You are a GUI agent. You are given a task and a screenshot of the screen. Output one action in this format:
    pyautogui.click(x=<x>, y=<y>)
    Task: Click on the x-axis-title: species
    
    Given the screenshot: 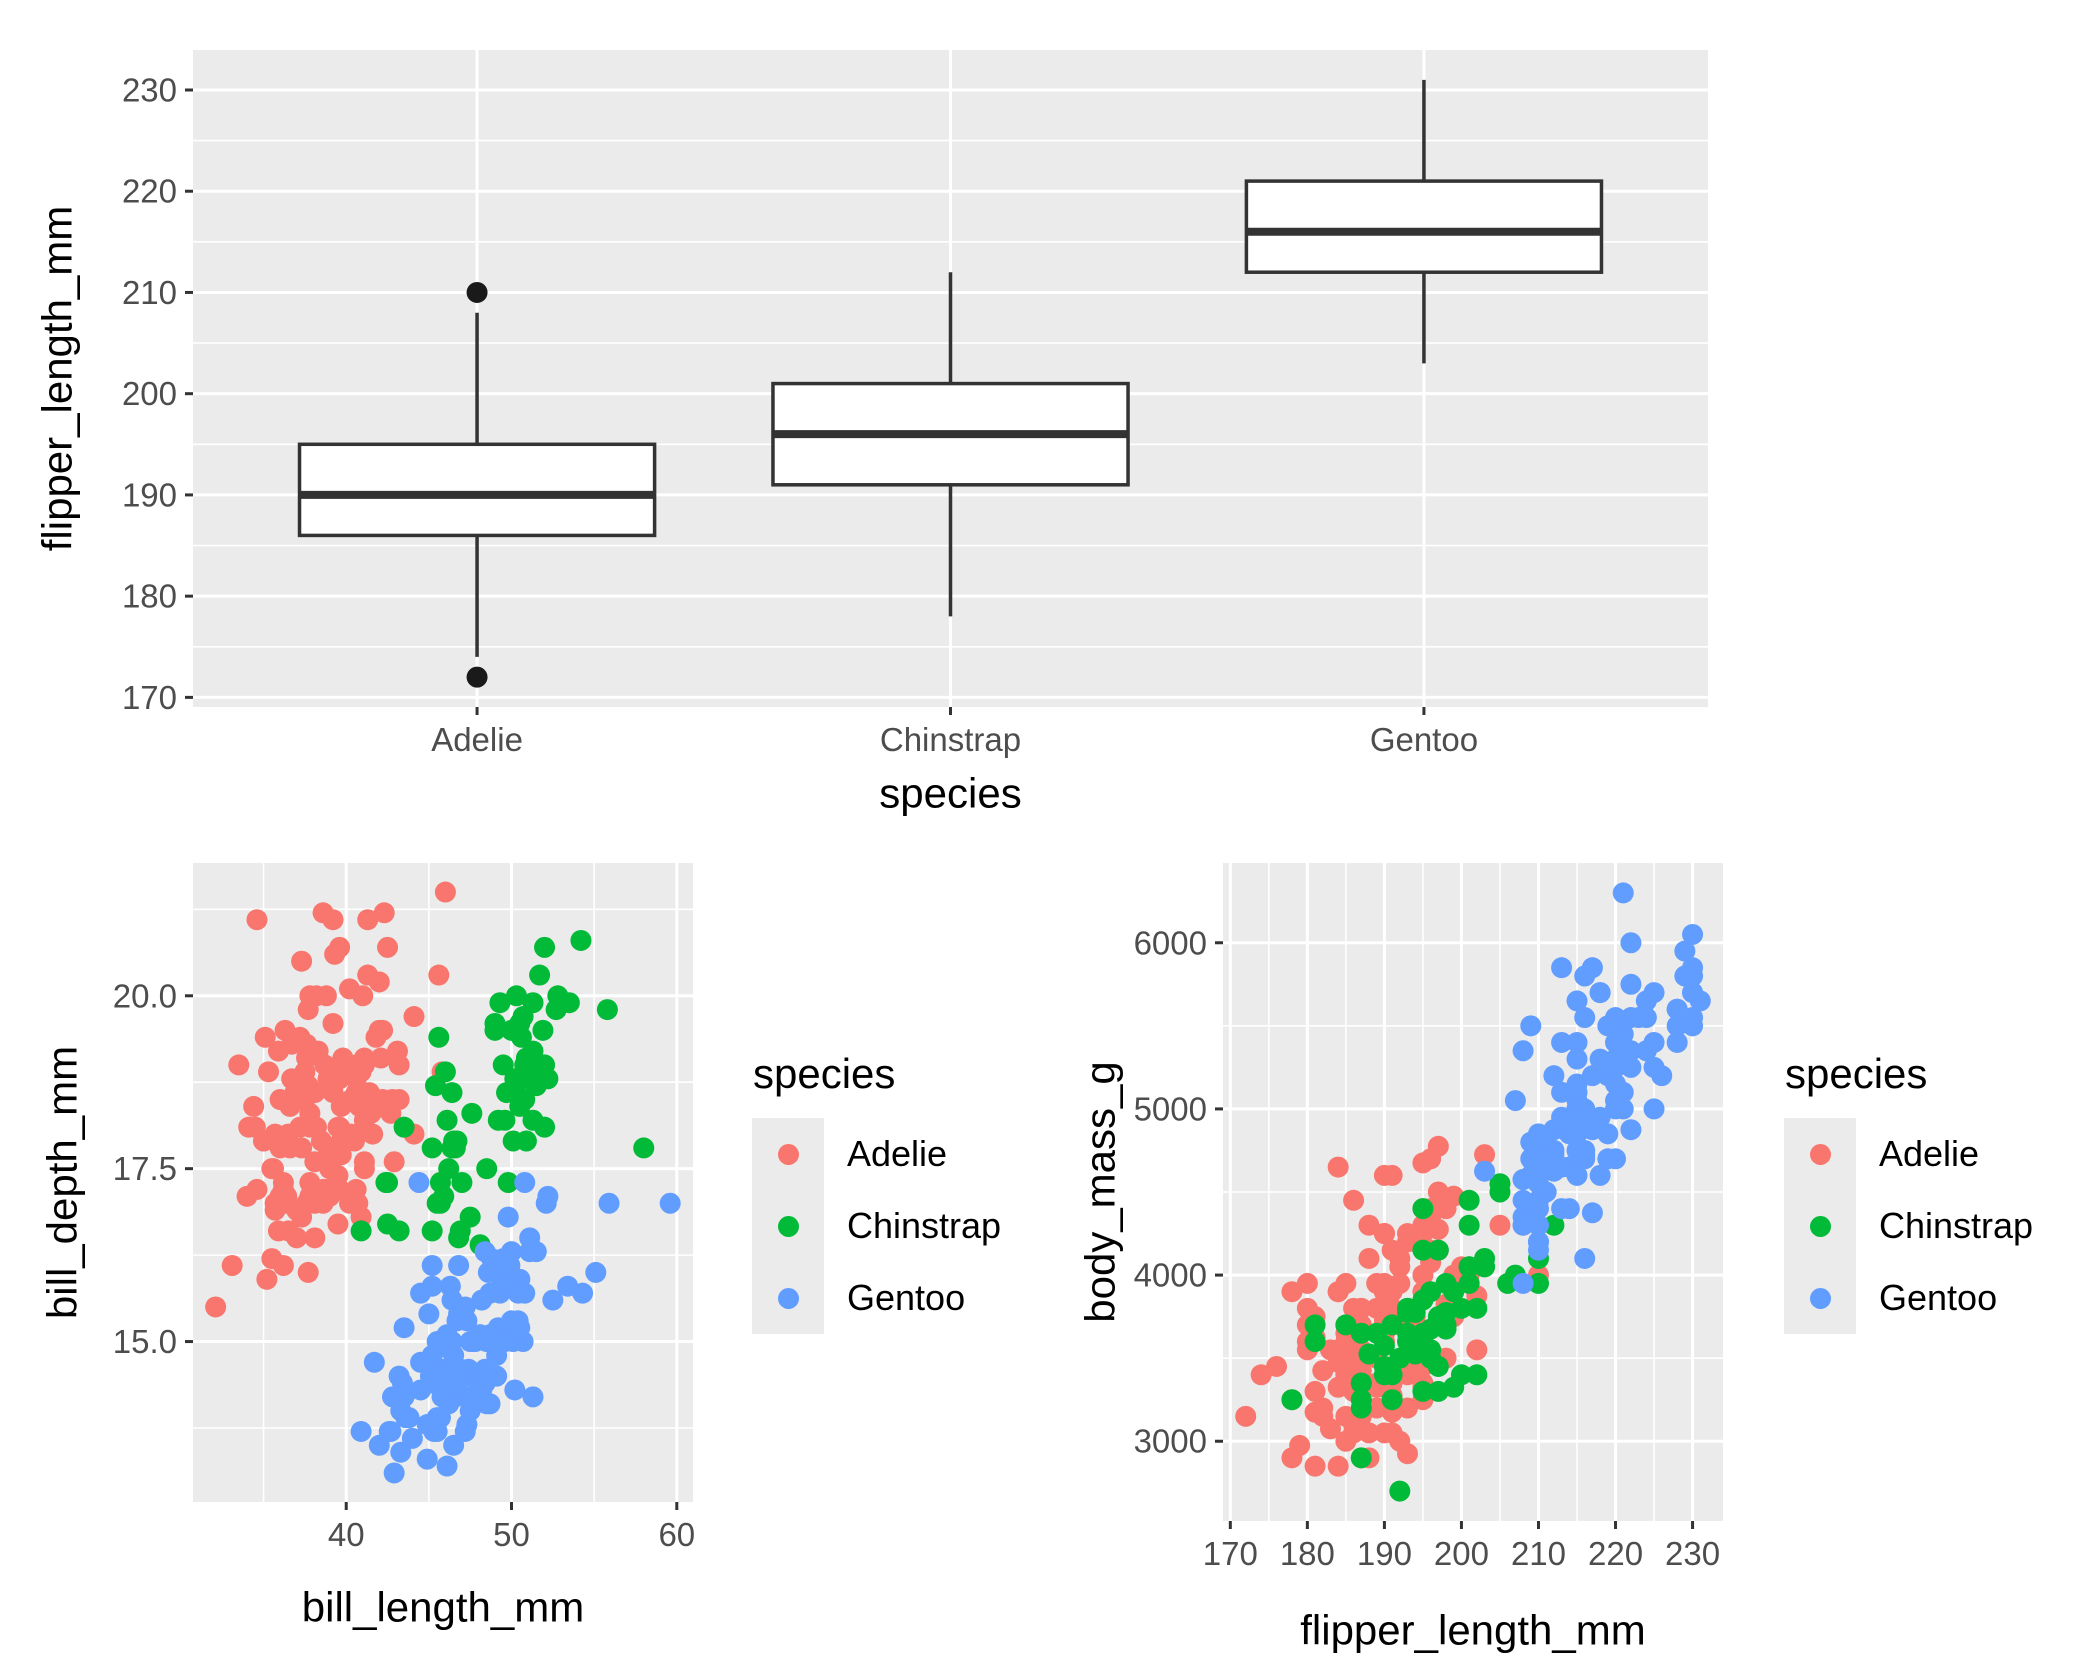 What is the action you would take?
    pyautogui.click(x=950, y=793)
    